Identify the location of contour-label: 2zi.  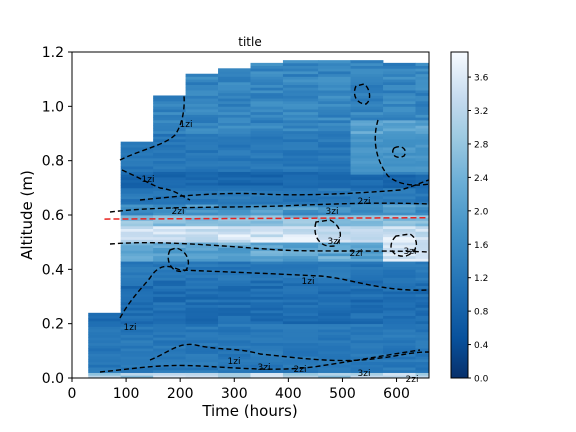
(412, 380).